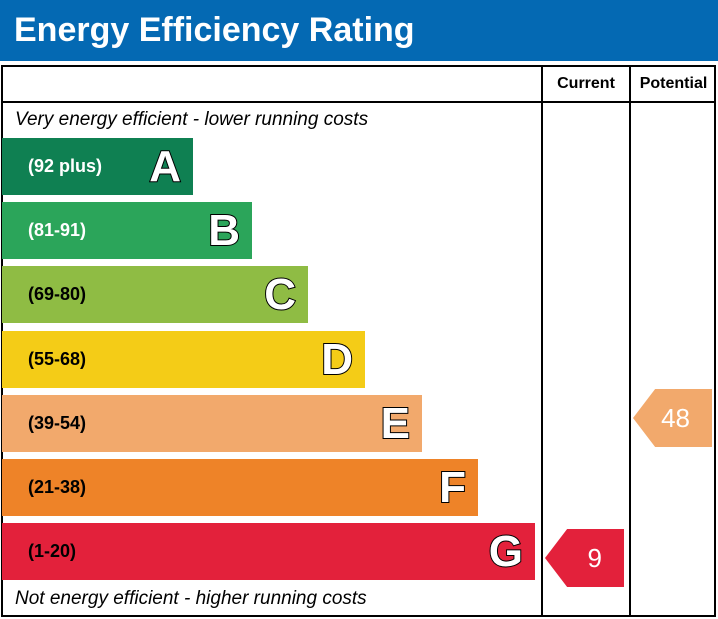  What do you see at coordinates (268, 551) in the screenshot?
I see `band-g: (1-20) G` at bounding box center [268, 551].